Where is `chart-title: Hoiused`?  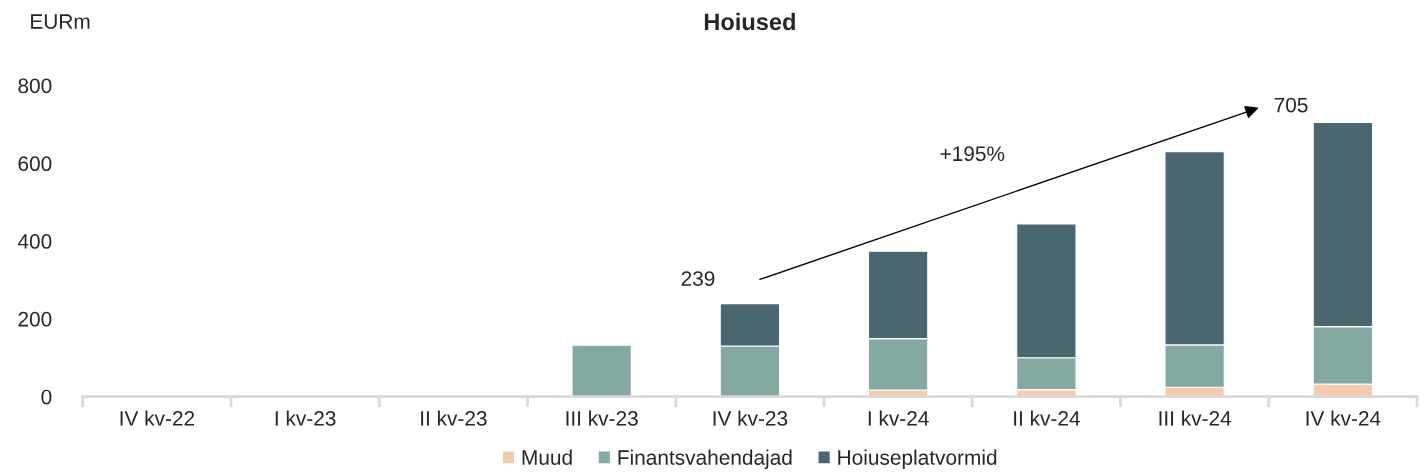
chart-title: Hoiused is located at coordinates (749, 21).